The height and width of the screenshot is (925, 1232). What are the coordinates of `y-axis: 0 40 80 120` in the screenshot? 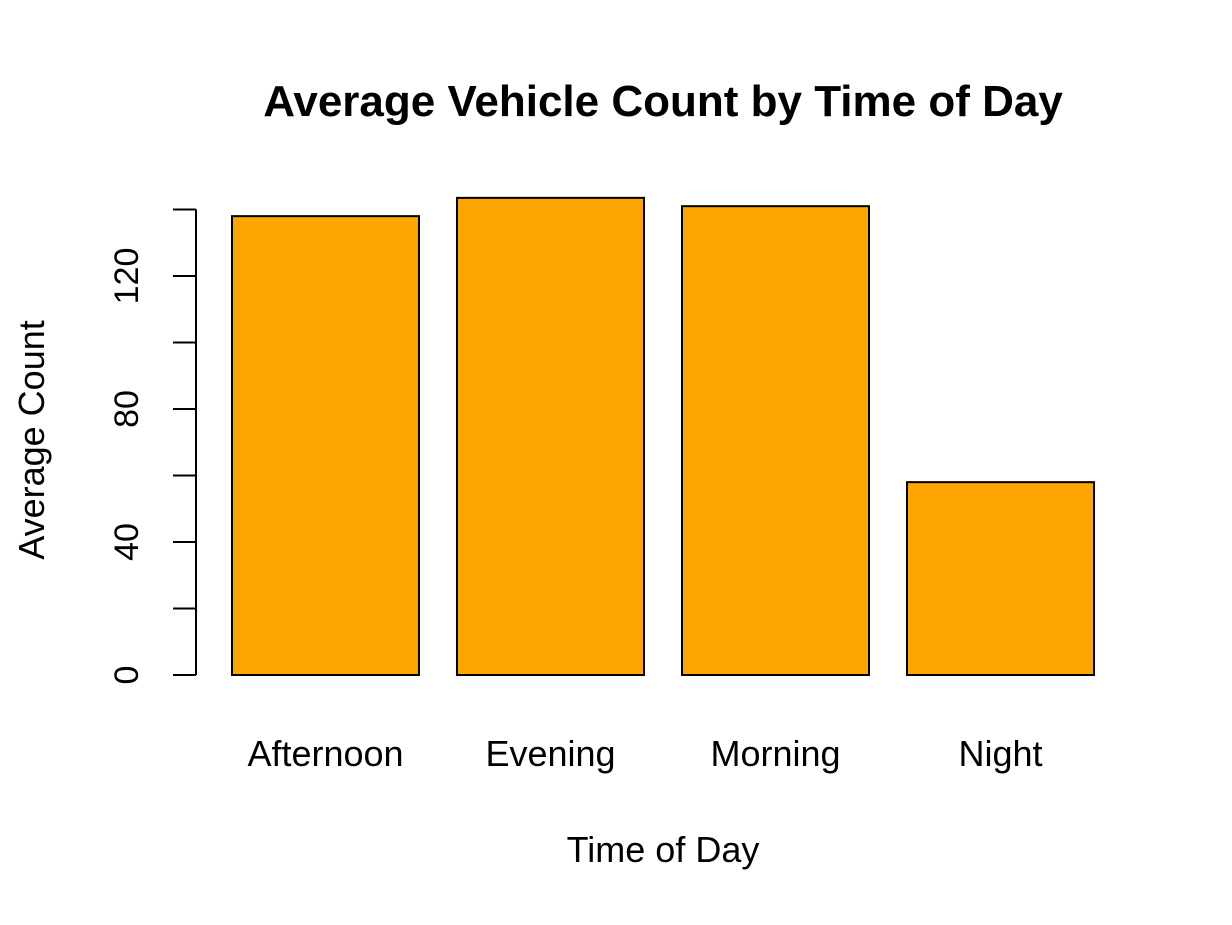 It's located at (152, 446).